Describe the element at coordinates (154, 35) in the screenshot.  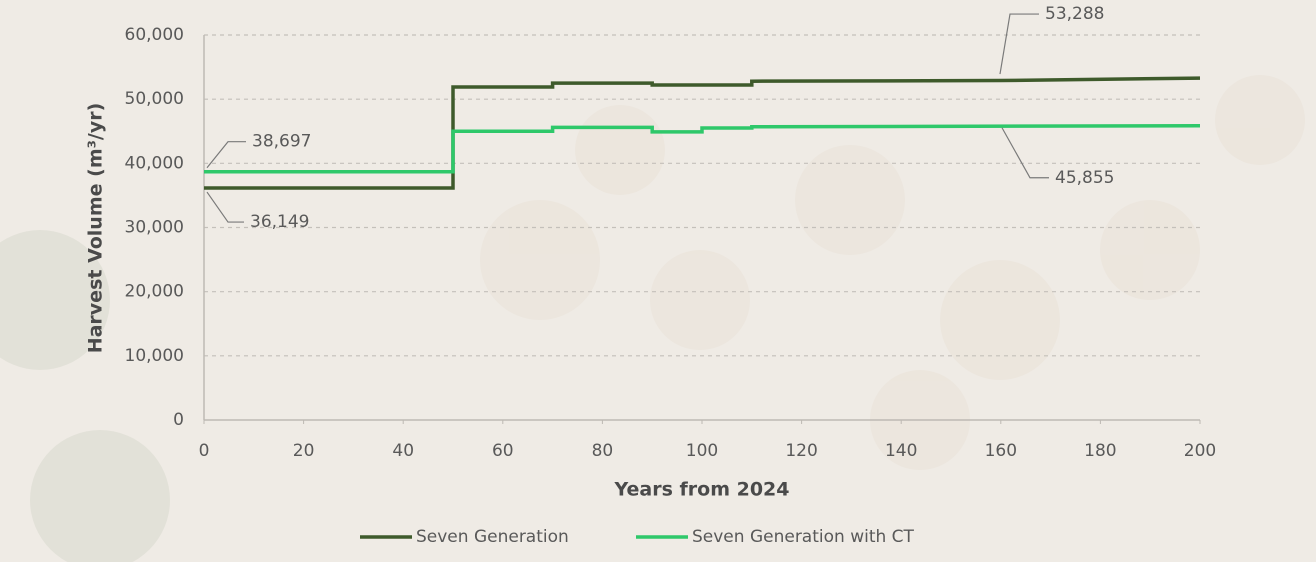
I see `y-tick-label: 60,000` at that location.